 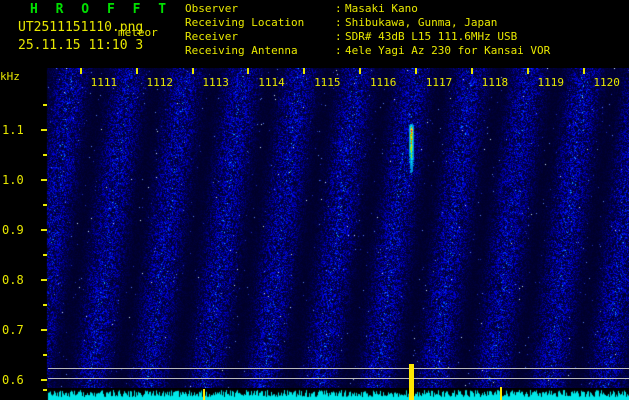 I want to click on y-axis-label: 1.1, so click(x=13, y=130).